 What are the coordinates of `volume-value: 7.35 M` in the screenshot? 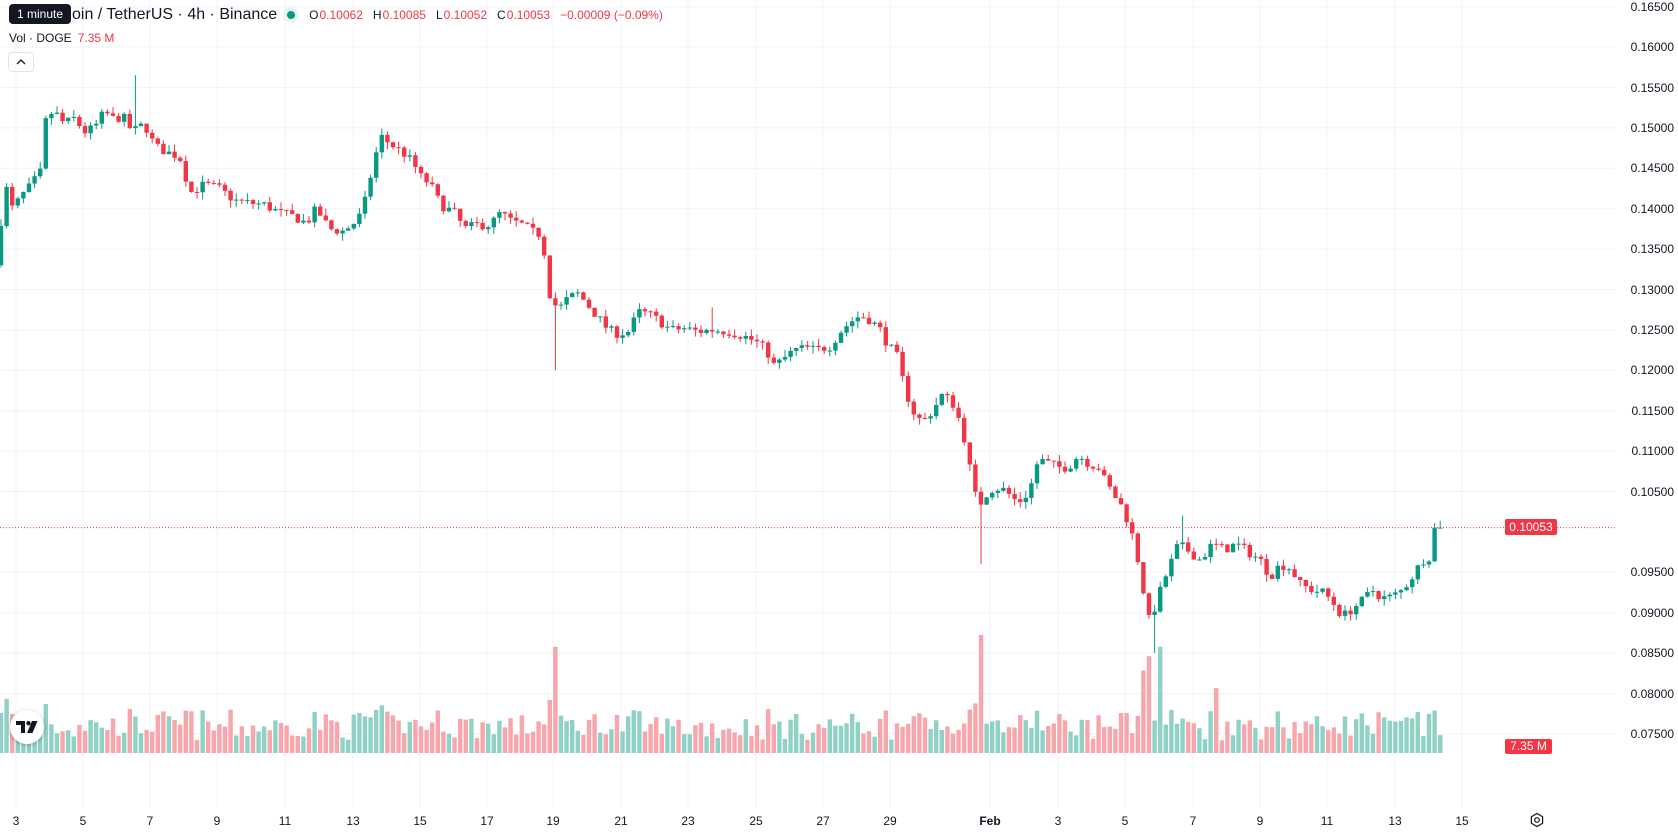 It's located at (96, 38).